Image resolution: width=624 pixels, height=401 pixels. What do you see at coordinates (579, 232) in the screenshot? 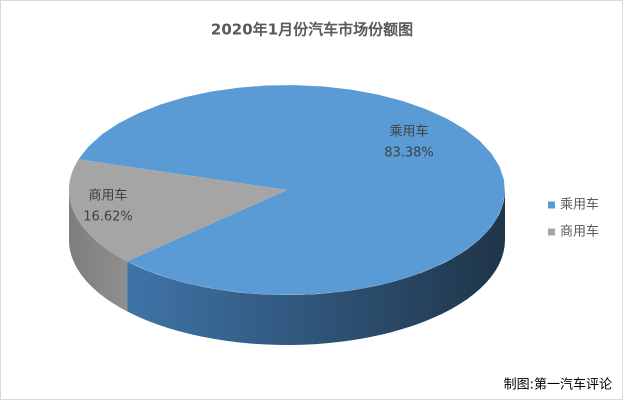
I see `legend-label: 商用车` at bounding box center [579, 232].